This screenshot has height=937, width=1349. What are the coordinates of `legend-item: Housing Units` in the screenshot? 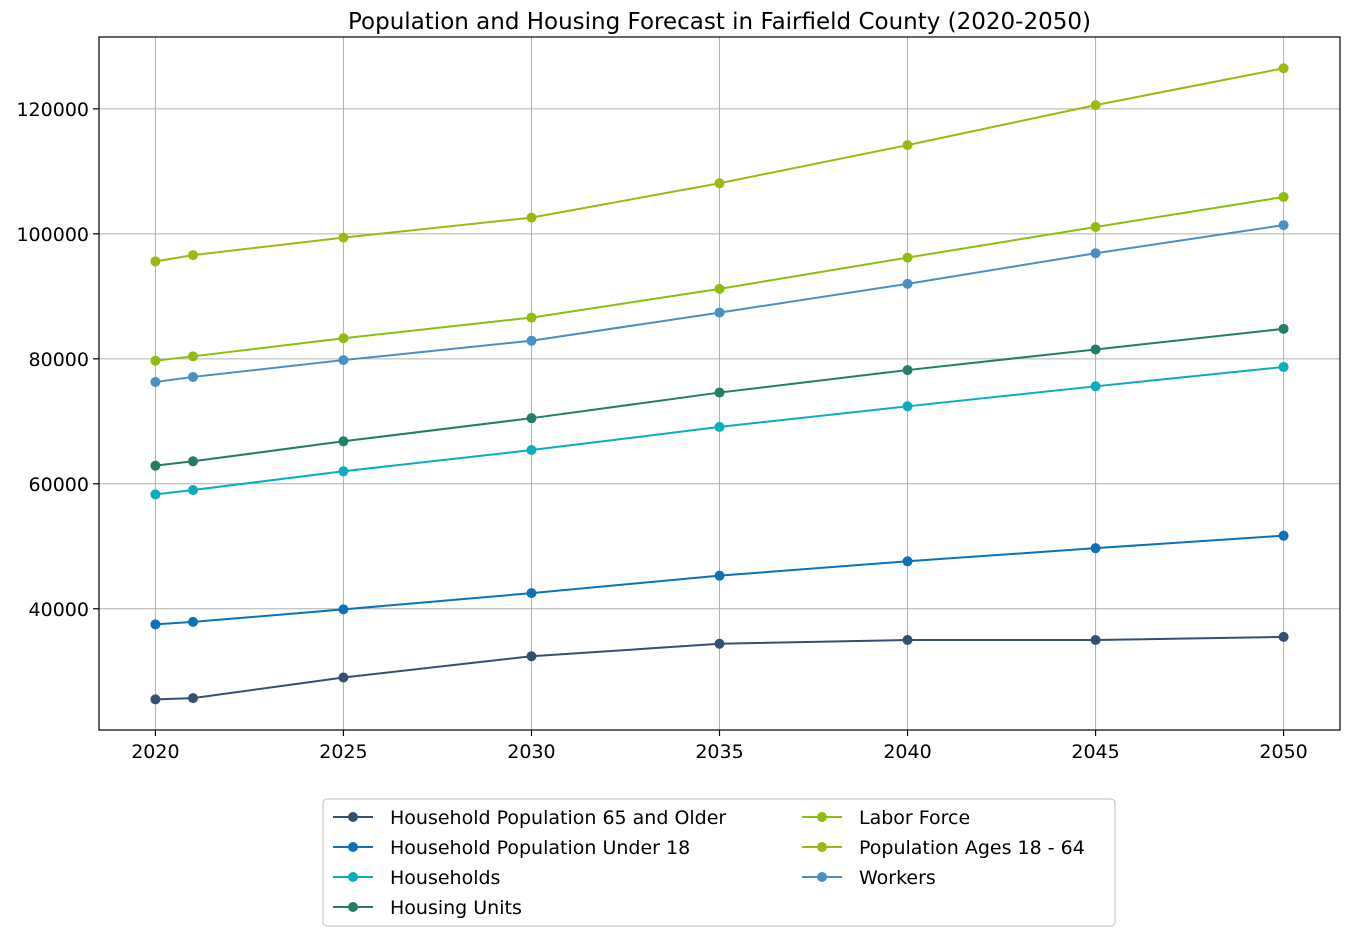 It's located at (427, 908).